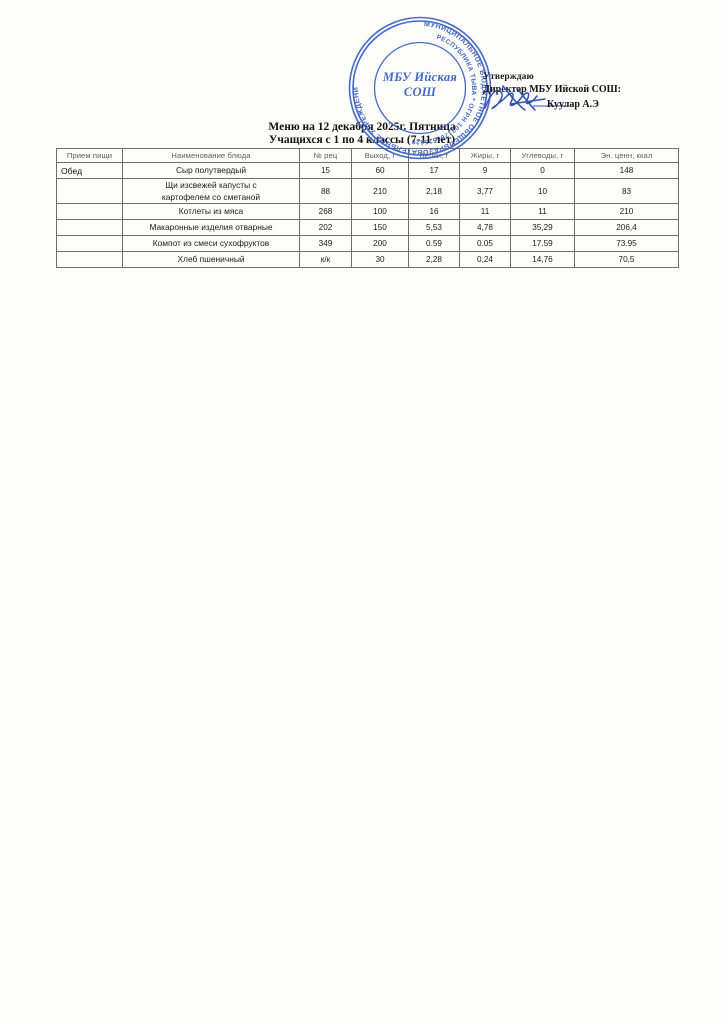 The image size is (724, 1024). I want to click on cell-protein: 2,18, so click(434, 191).